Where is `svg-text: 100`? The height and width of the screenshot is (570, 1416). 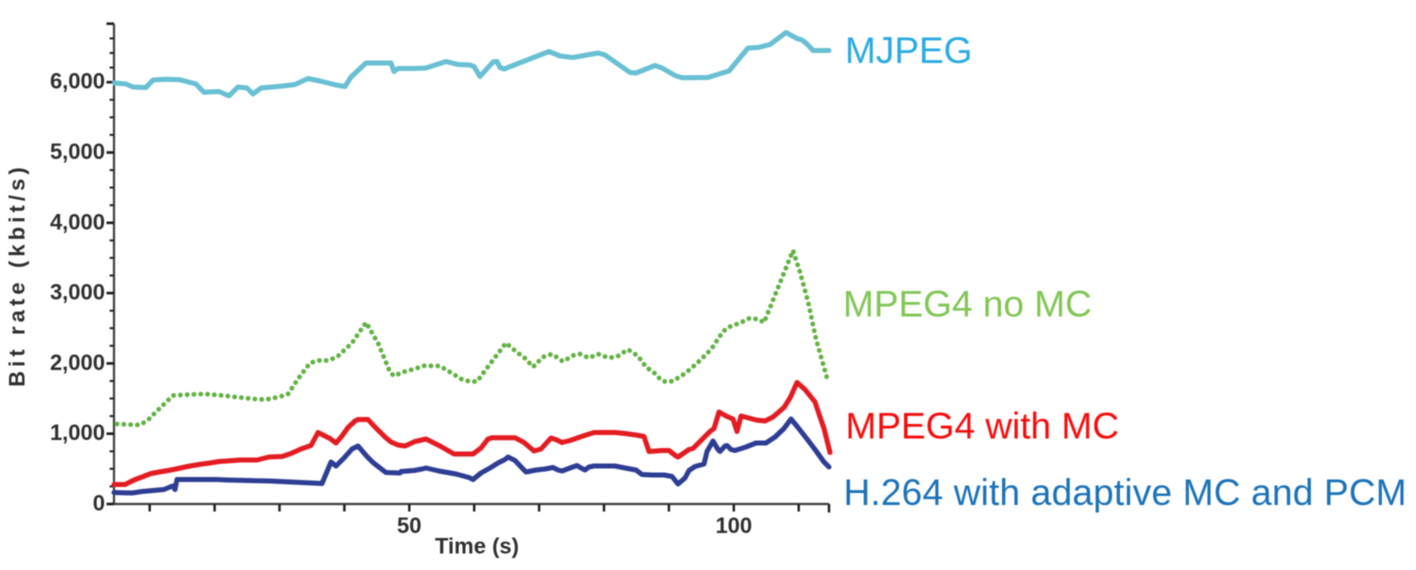
svg-text: 100 is located at coordinates (733, 525).